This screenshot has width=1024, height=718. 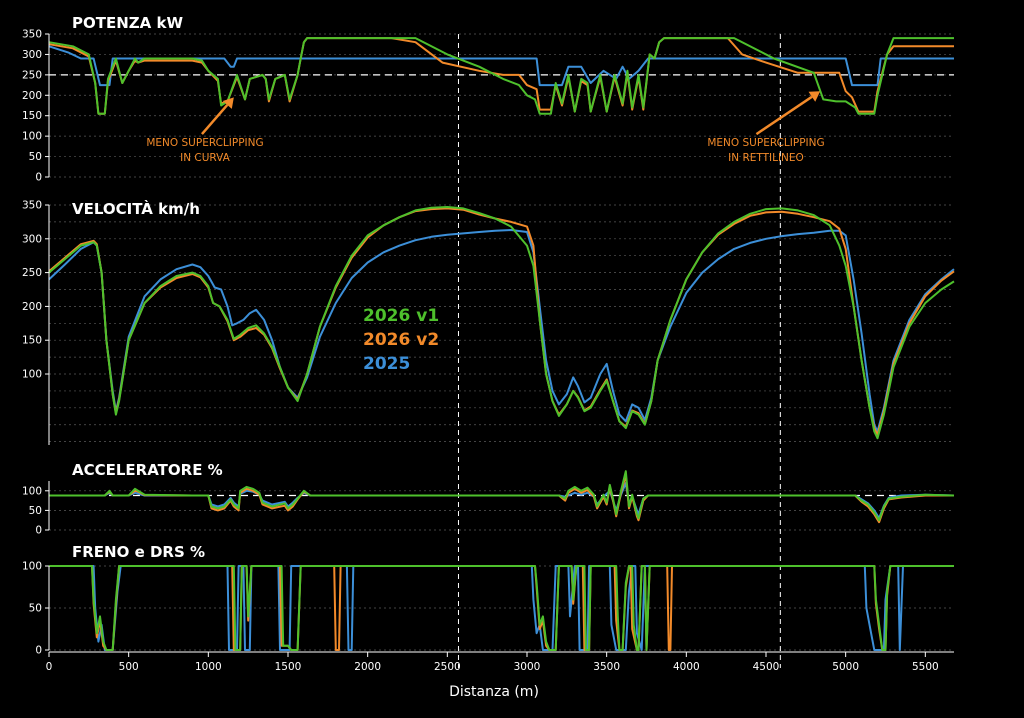 What do you see at coordinates (845, 667) in the screenshot?
I see `x-tick-label: 5000` at bounding box center [845, 667].